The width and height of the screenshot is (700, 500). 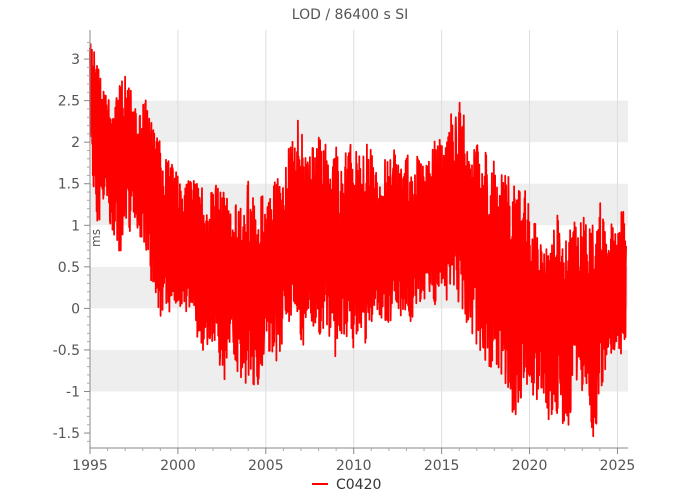 What do you see at coordinates (618, 466) in the screenshot?
I see `x-tick-label-2025: 2025` at bounding box center [618, 466].